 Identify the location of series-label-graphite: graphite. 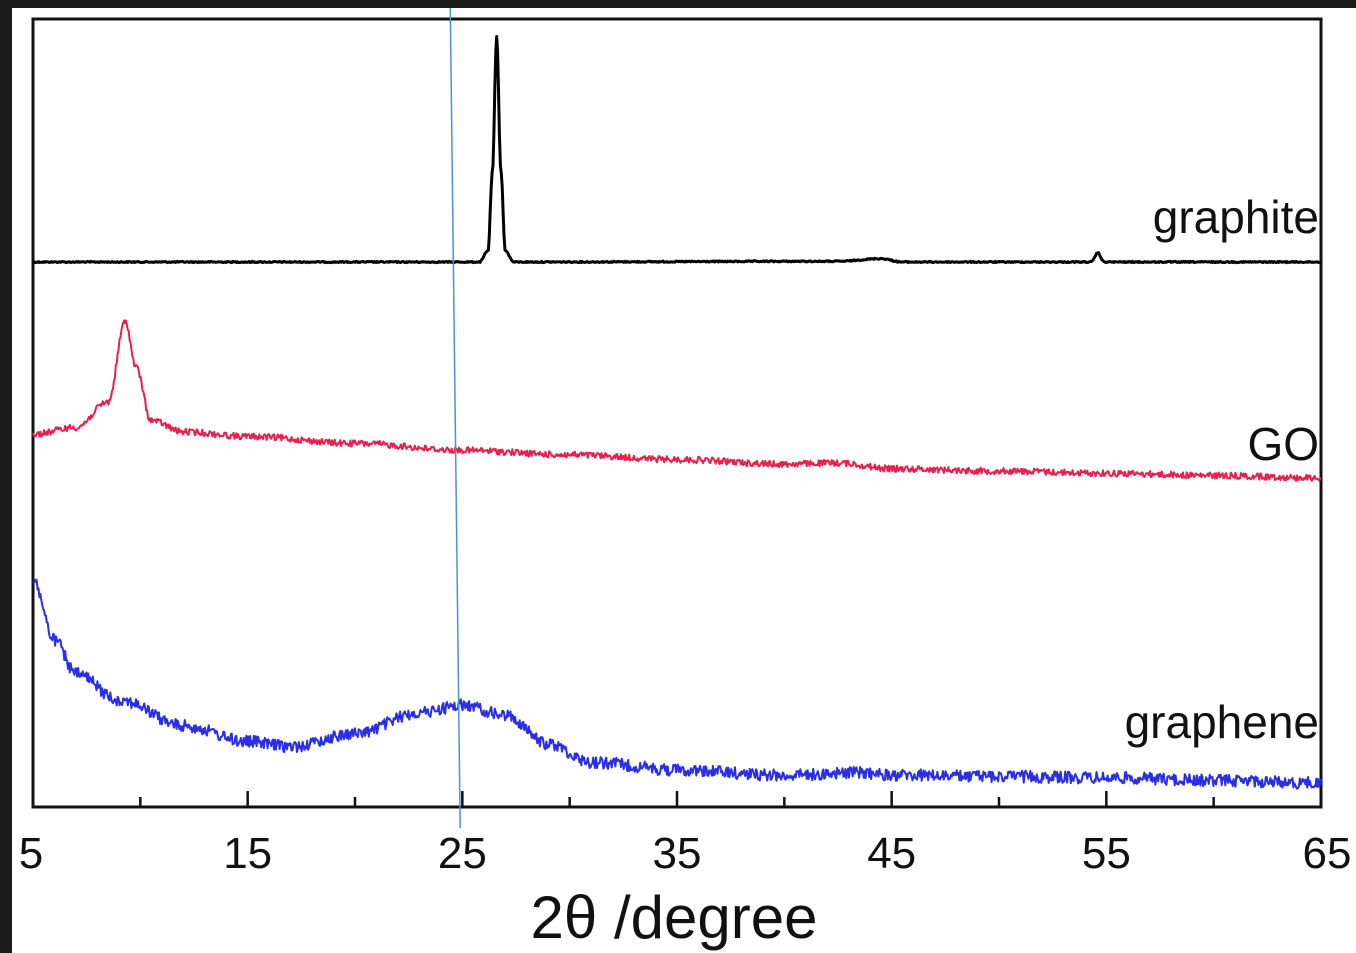
(1236, 217).